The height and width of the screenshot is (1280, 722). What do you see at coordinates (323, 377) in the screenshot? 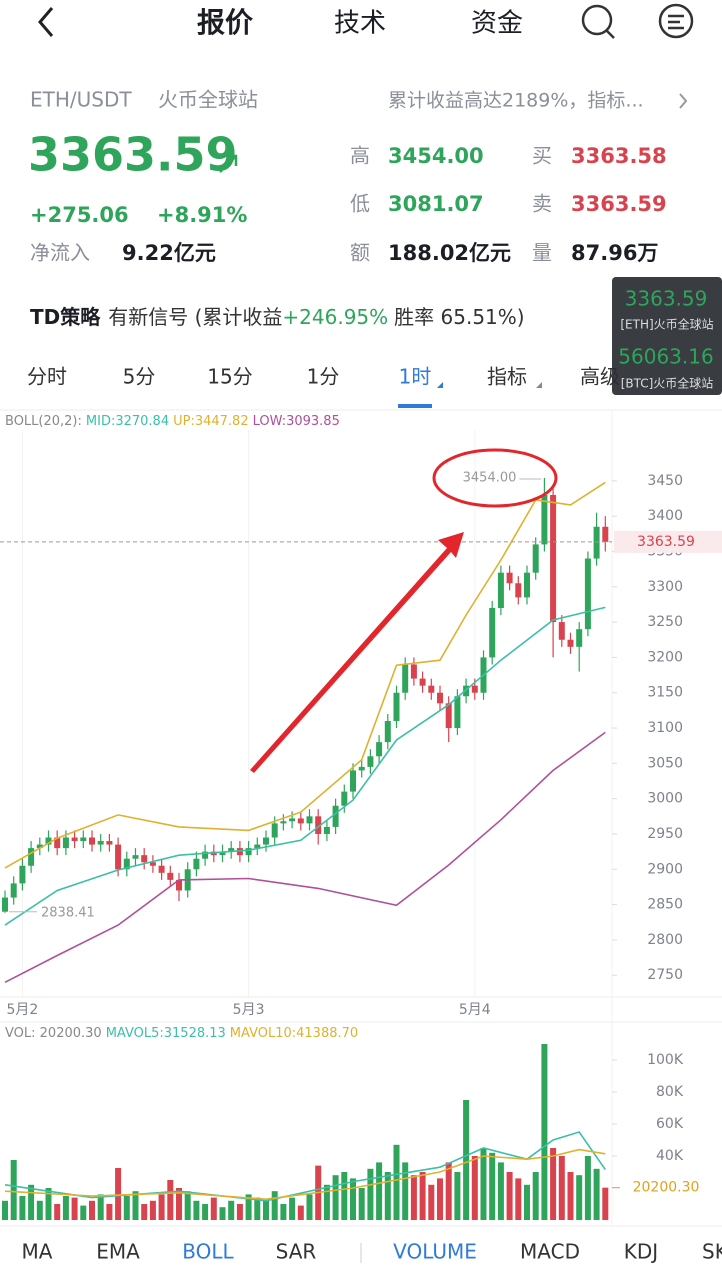
I see `interval-tab: 1分` at bounding box center [323, 377].